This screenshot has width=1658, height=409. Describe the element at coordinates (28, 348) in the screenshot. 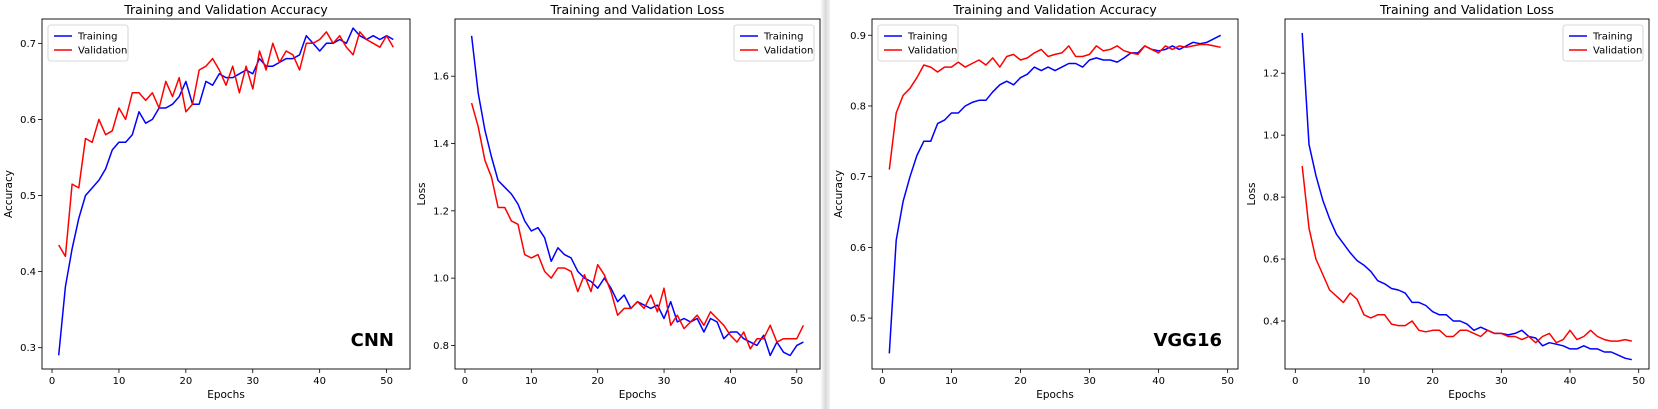

I see `y-tick-label: 0.3` at that location.